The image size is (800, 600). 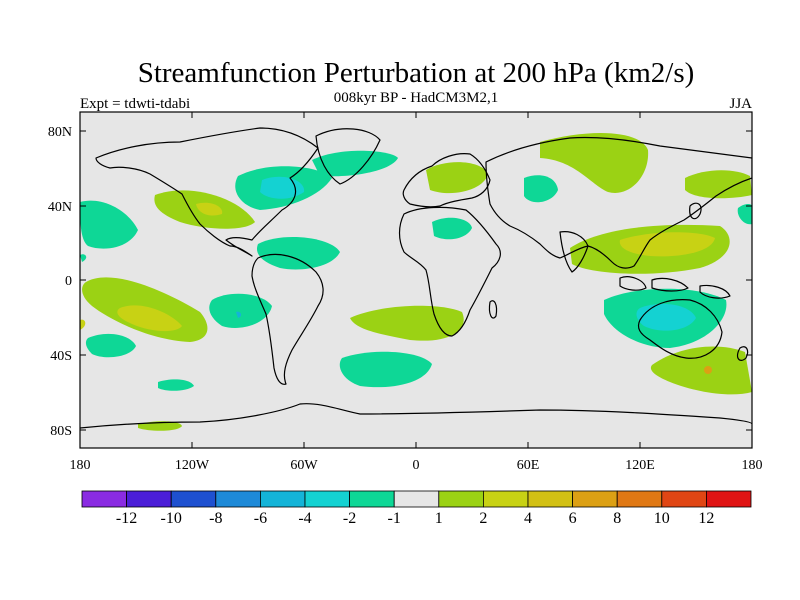 What do you see at coordinates (618, 202) in the screenshot?
I see `coastline-asia` at bounding box center [618, 202].